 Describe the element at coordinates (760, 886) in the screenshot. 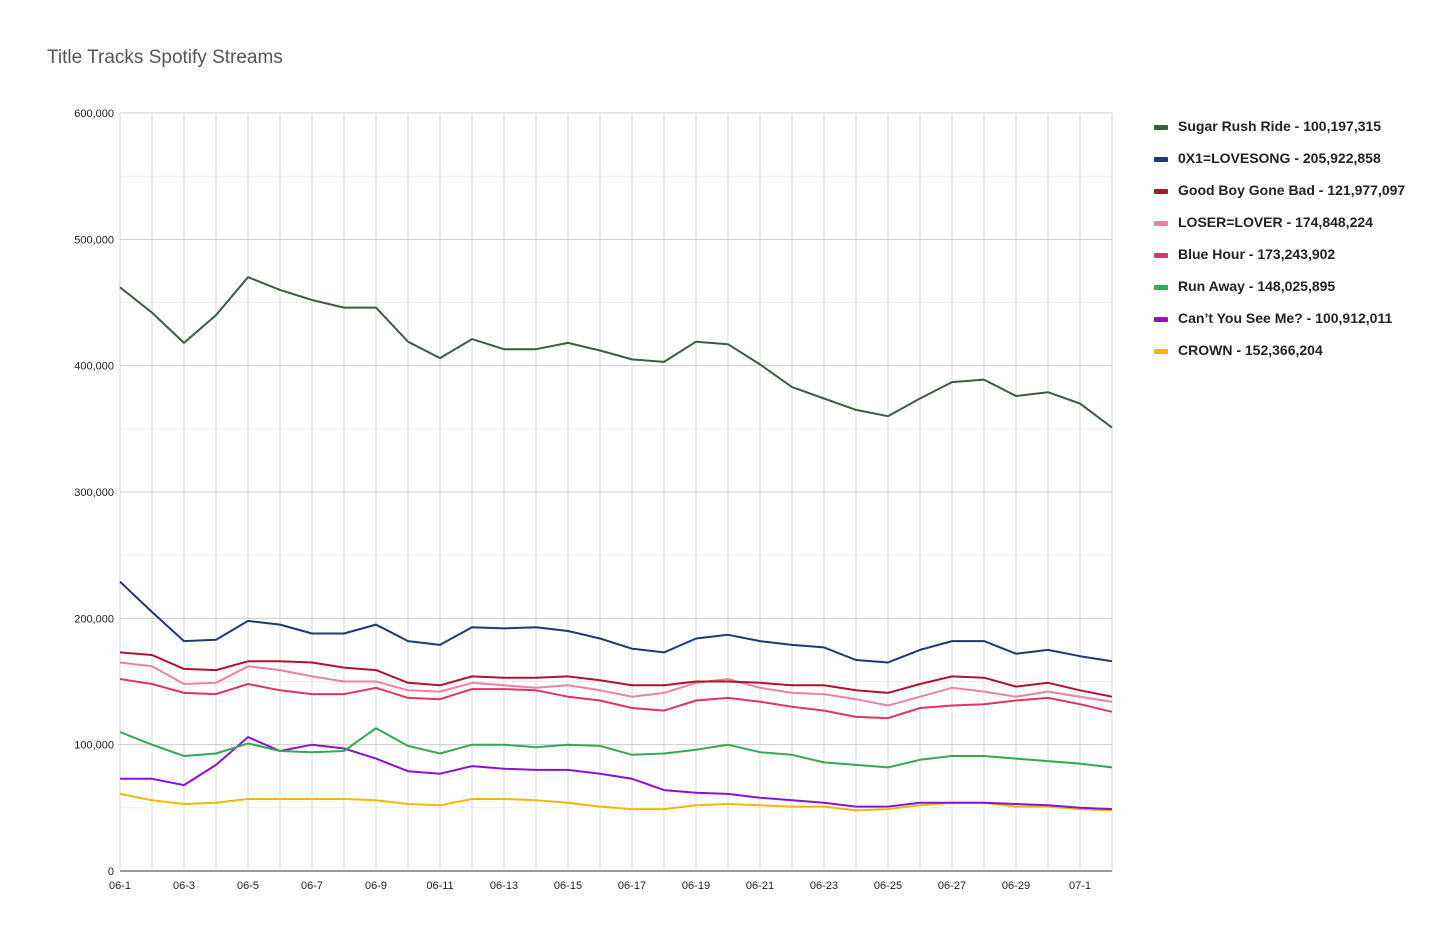

I see `x-tick-label: 06-21` at that location.